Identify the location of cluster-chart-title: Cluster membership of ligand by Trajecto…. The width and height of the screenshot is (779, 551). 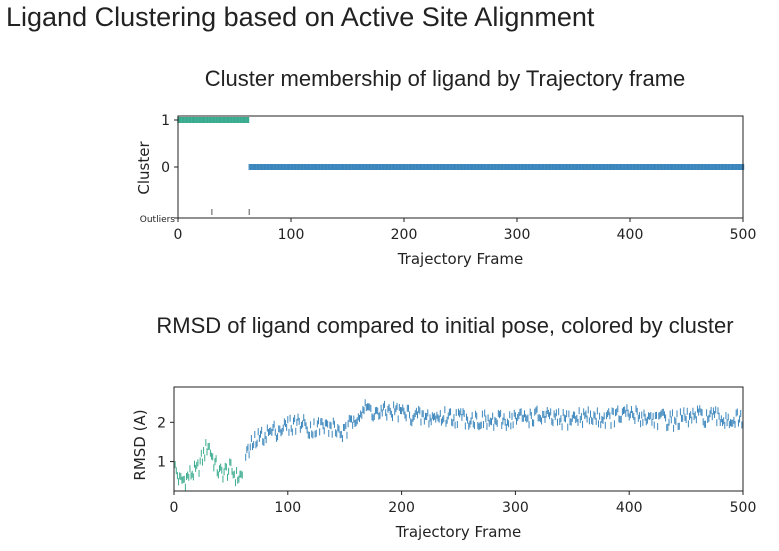
(445, 78).